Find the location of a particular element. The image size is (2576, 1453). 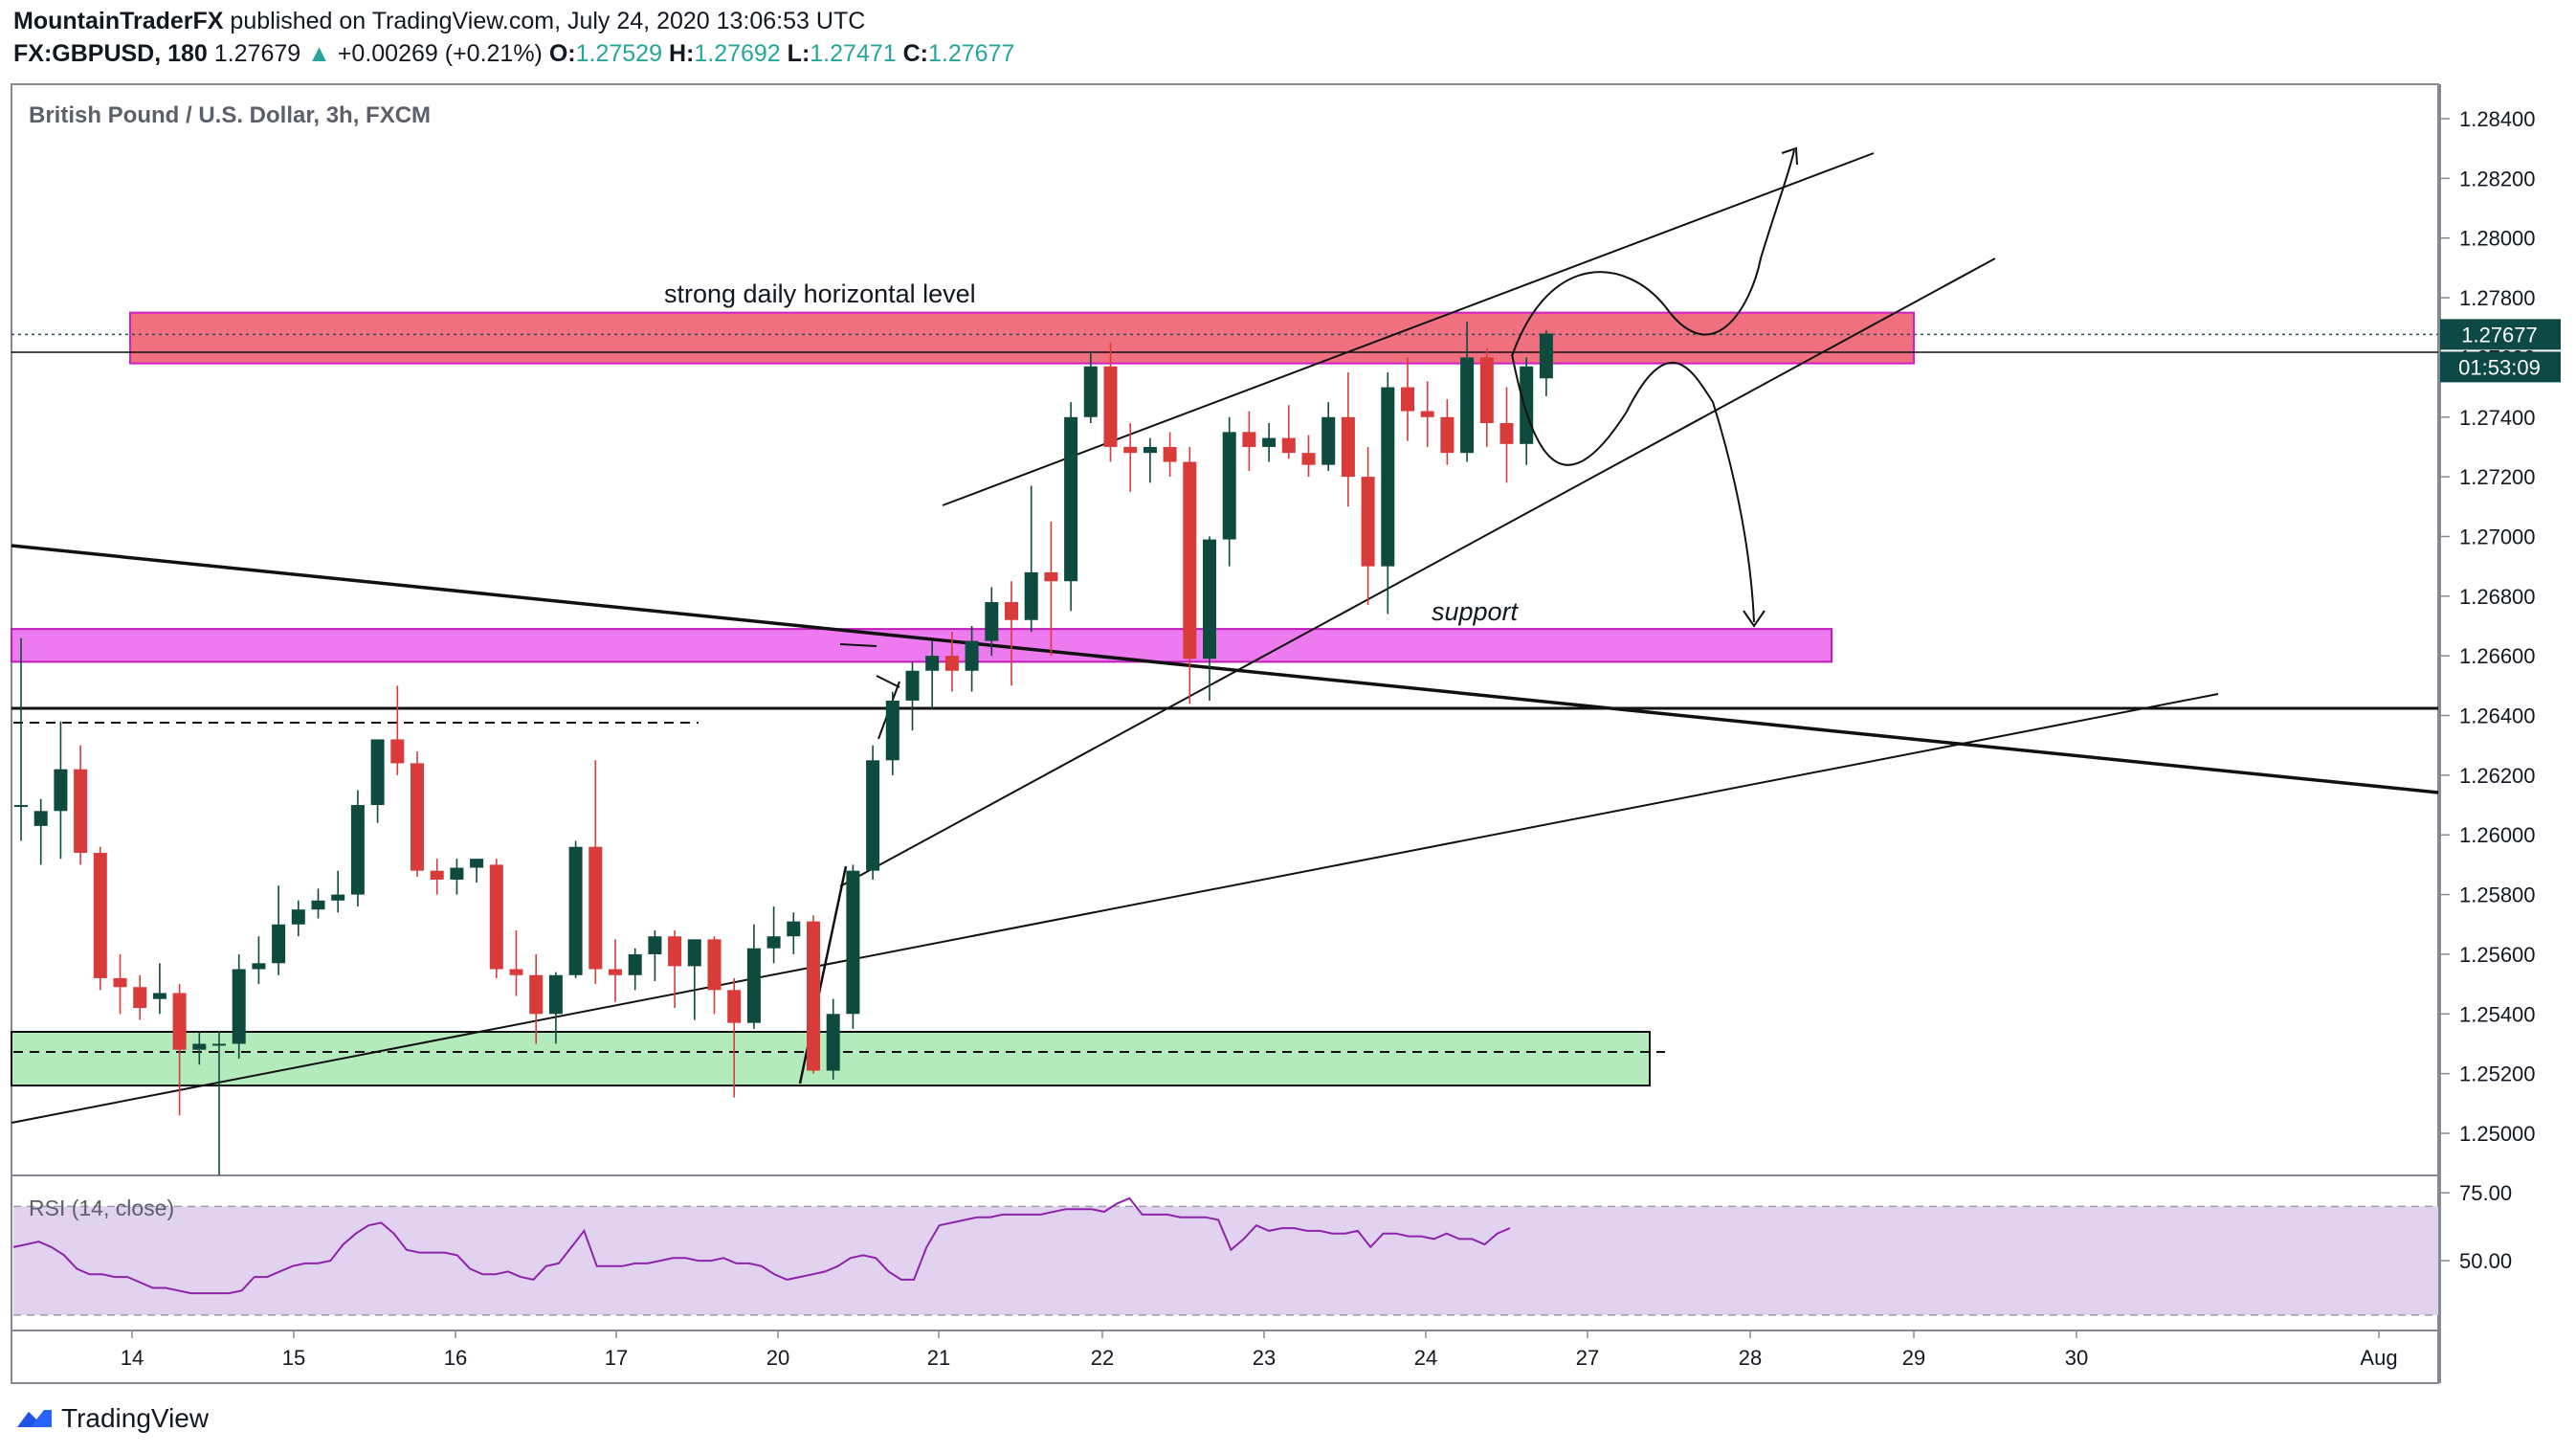

change-arrow-icon: ▲ is located at coordinates (319, 53).